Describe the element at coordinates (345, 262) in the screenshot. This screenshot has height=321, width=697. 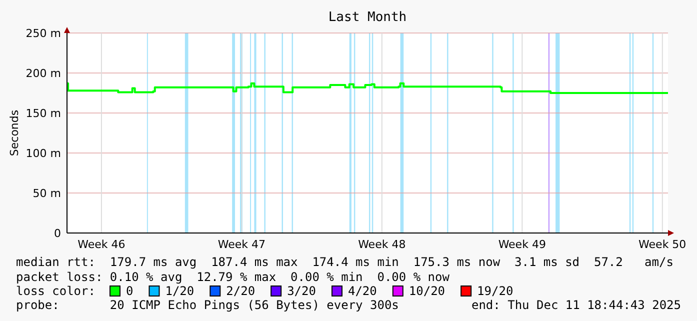
I see `text: median rtt: 179.7 ms avg 187.4 ms max 174.4 ms min 175.3 ms now 3.1 ms sd 57.2 am/s` at that location.